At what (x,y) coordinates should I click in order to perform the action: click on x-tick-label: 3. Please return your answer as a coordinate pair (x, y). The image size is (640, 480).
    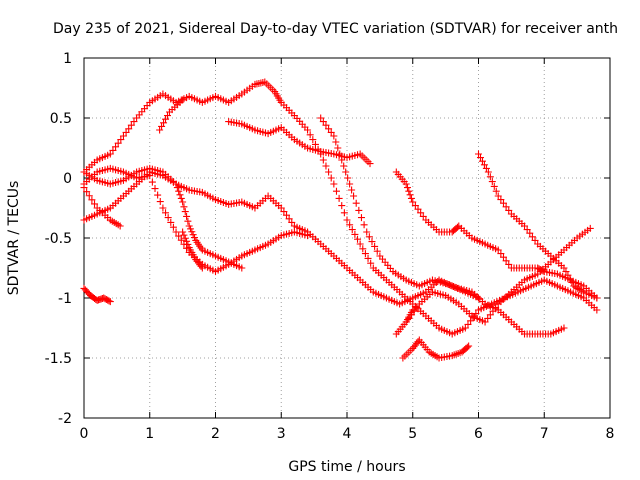
    Looking at the image, I should click on (281, 434).